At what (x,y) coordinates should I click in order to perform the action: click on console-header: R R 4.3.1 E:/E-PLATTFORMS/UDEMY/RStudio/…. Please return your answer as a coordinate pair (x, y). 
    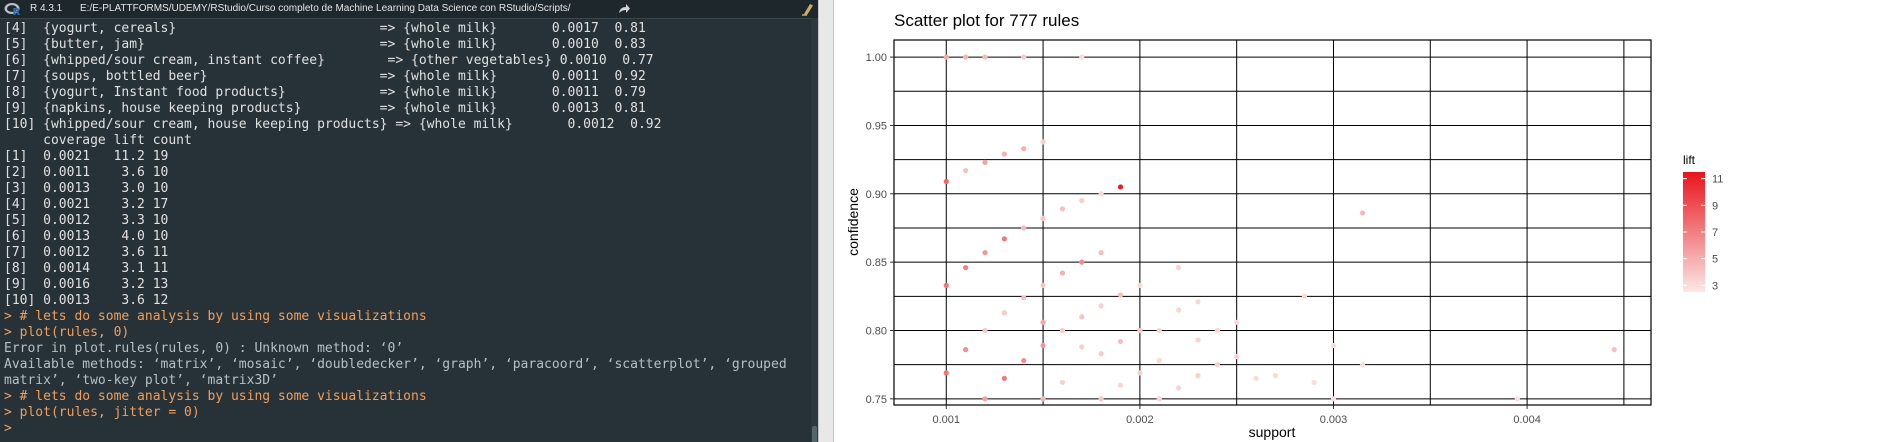
    Looking at the image, I should click on (409, 9).